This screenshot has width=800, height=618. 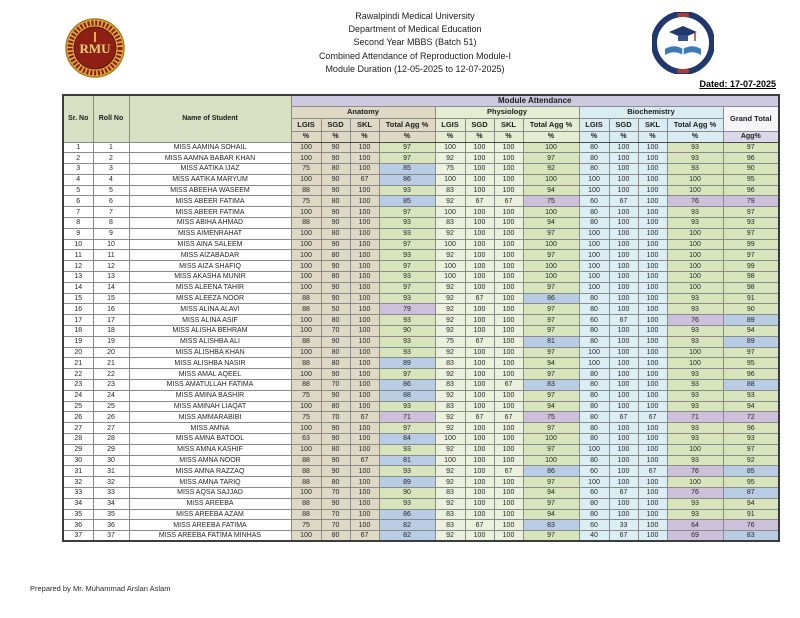 What do you see at coordinates (78, 439) in the screenshot?
I see `sr-no-cell: 28` at bounding box center [78, 439].